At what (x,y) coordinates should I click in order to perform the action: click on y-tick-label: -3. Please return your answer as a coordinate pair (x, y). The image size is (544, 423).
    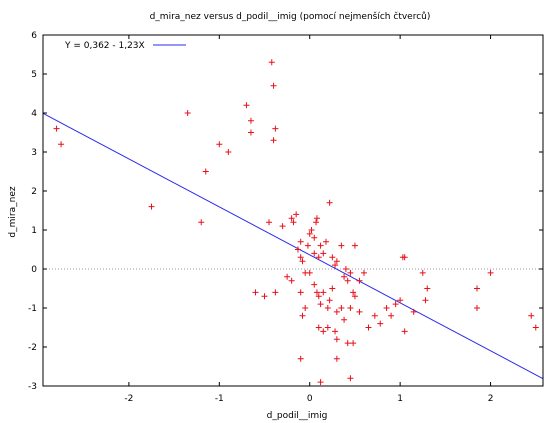
    Looking at the image, I should click on (32, 387).